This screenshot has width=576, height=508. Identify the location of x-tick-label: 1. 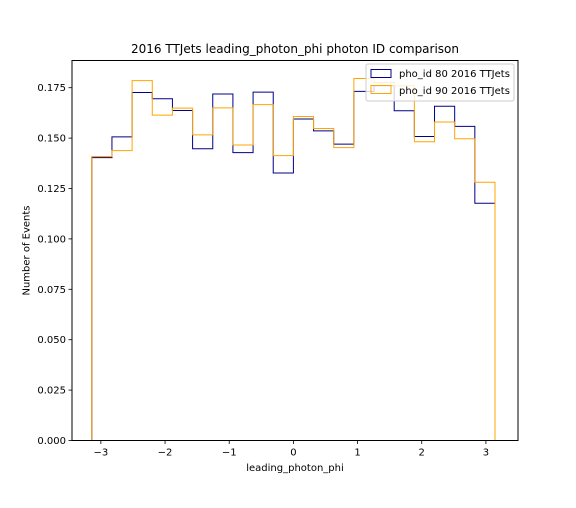
(357, 453).